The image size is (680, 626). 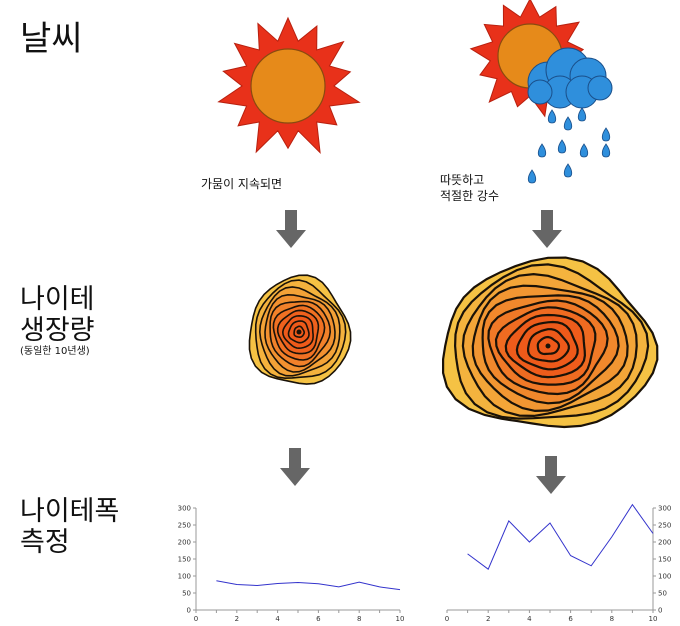 I want to click on sun-cloud-rain-icon, so click(x=541, y=92).